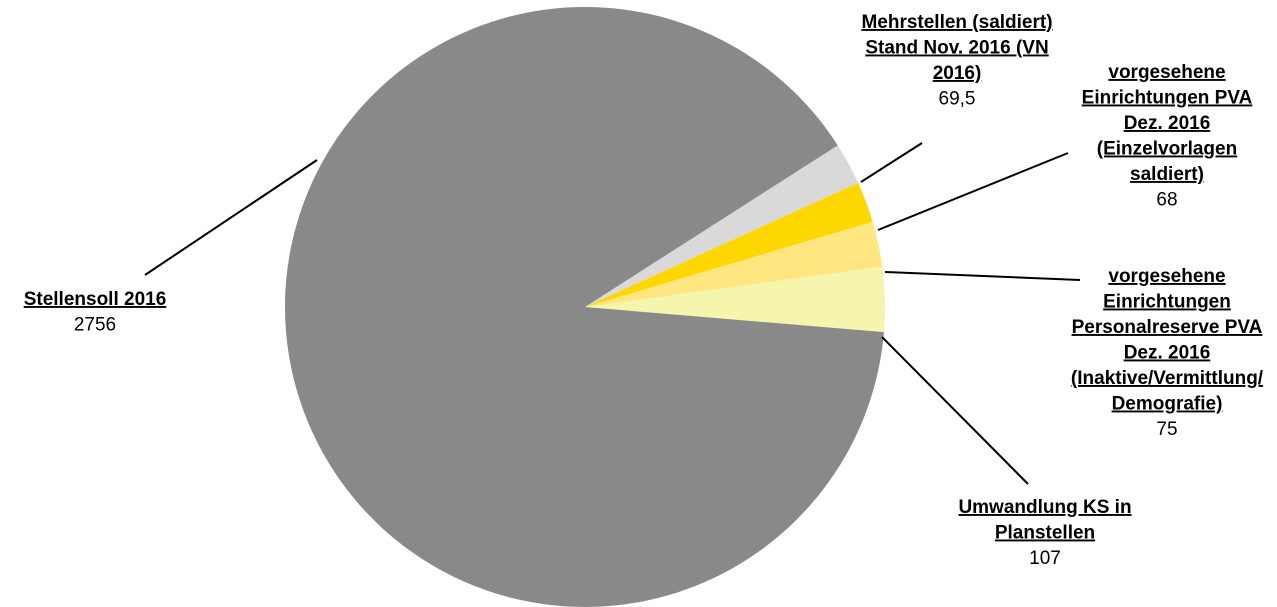 The height and width of the screenshot is (607, 1277). Describe the element at coordinates (1167, 302) in the screenshot. I see `slice-label-line: Einrichtungen` at that location.